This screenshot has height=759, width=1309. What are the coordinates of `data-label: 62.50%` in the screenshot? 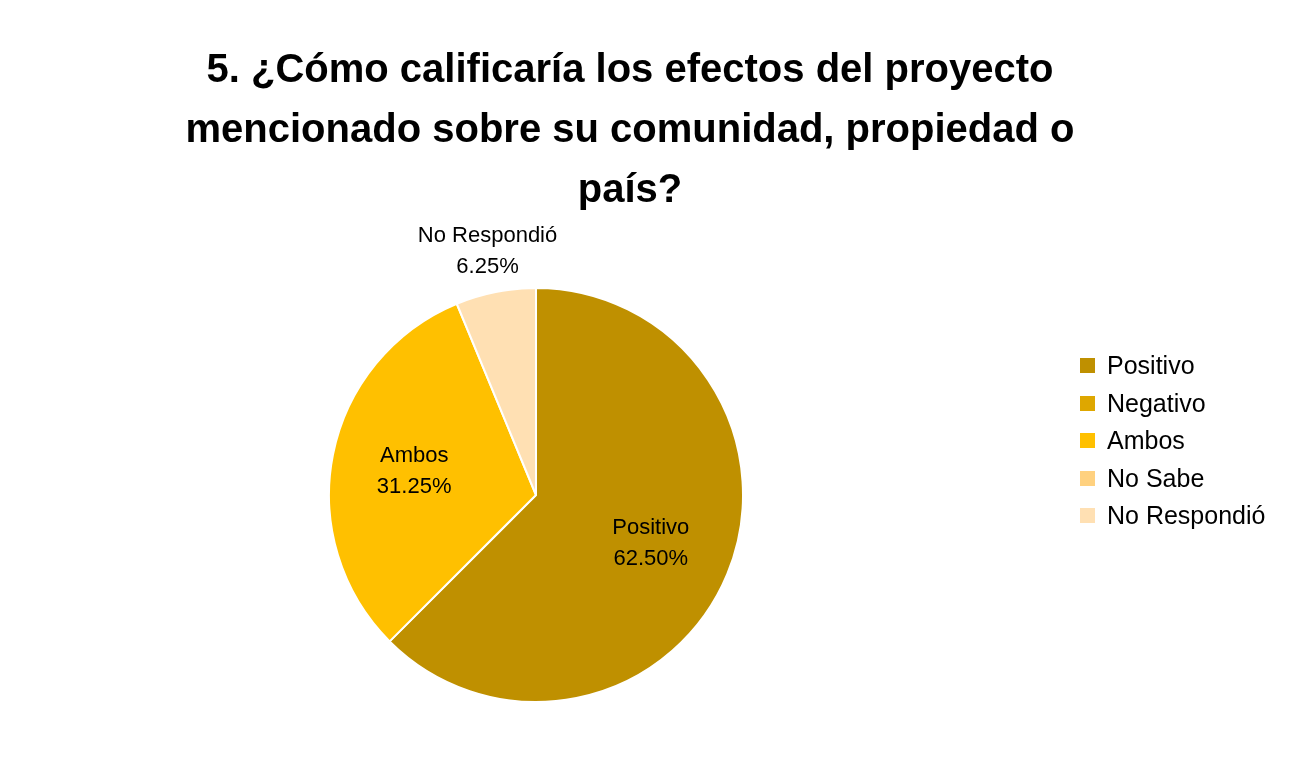 It's located at (651, 557).